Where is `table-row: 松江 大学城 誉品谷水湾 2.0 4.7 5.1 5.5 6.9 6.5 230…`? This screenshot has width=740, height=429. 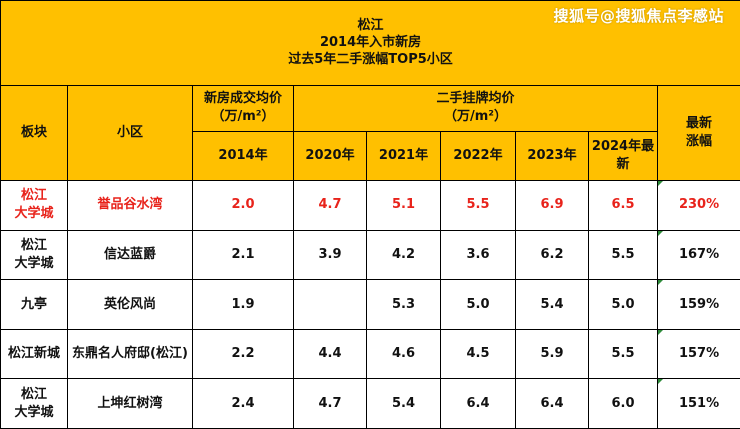 table-row: 松江 大学城 誉品谷水湾 2.0 4.7 5.1 5.5 6.9 6.5 230… is located at coordinates (370, 205).